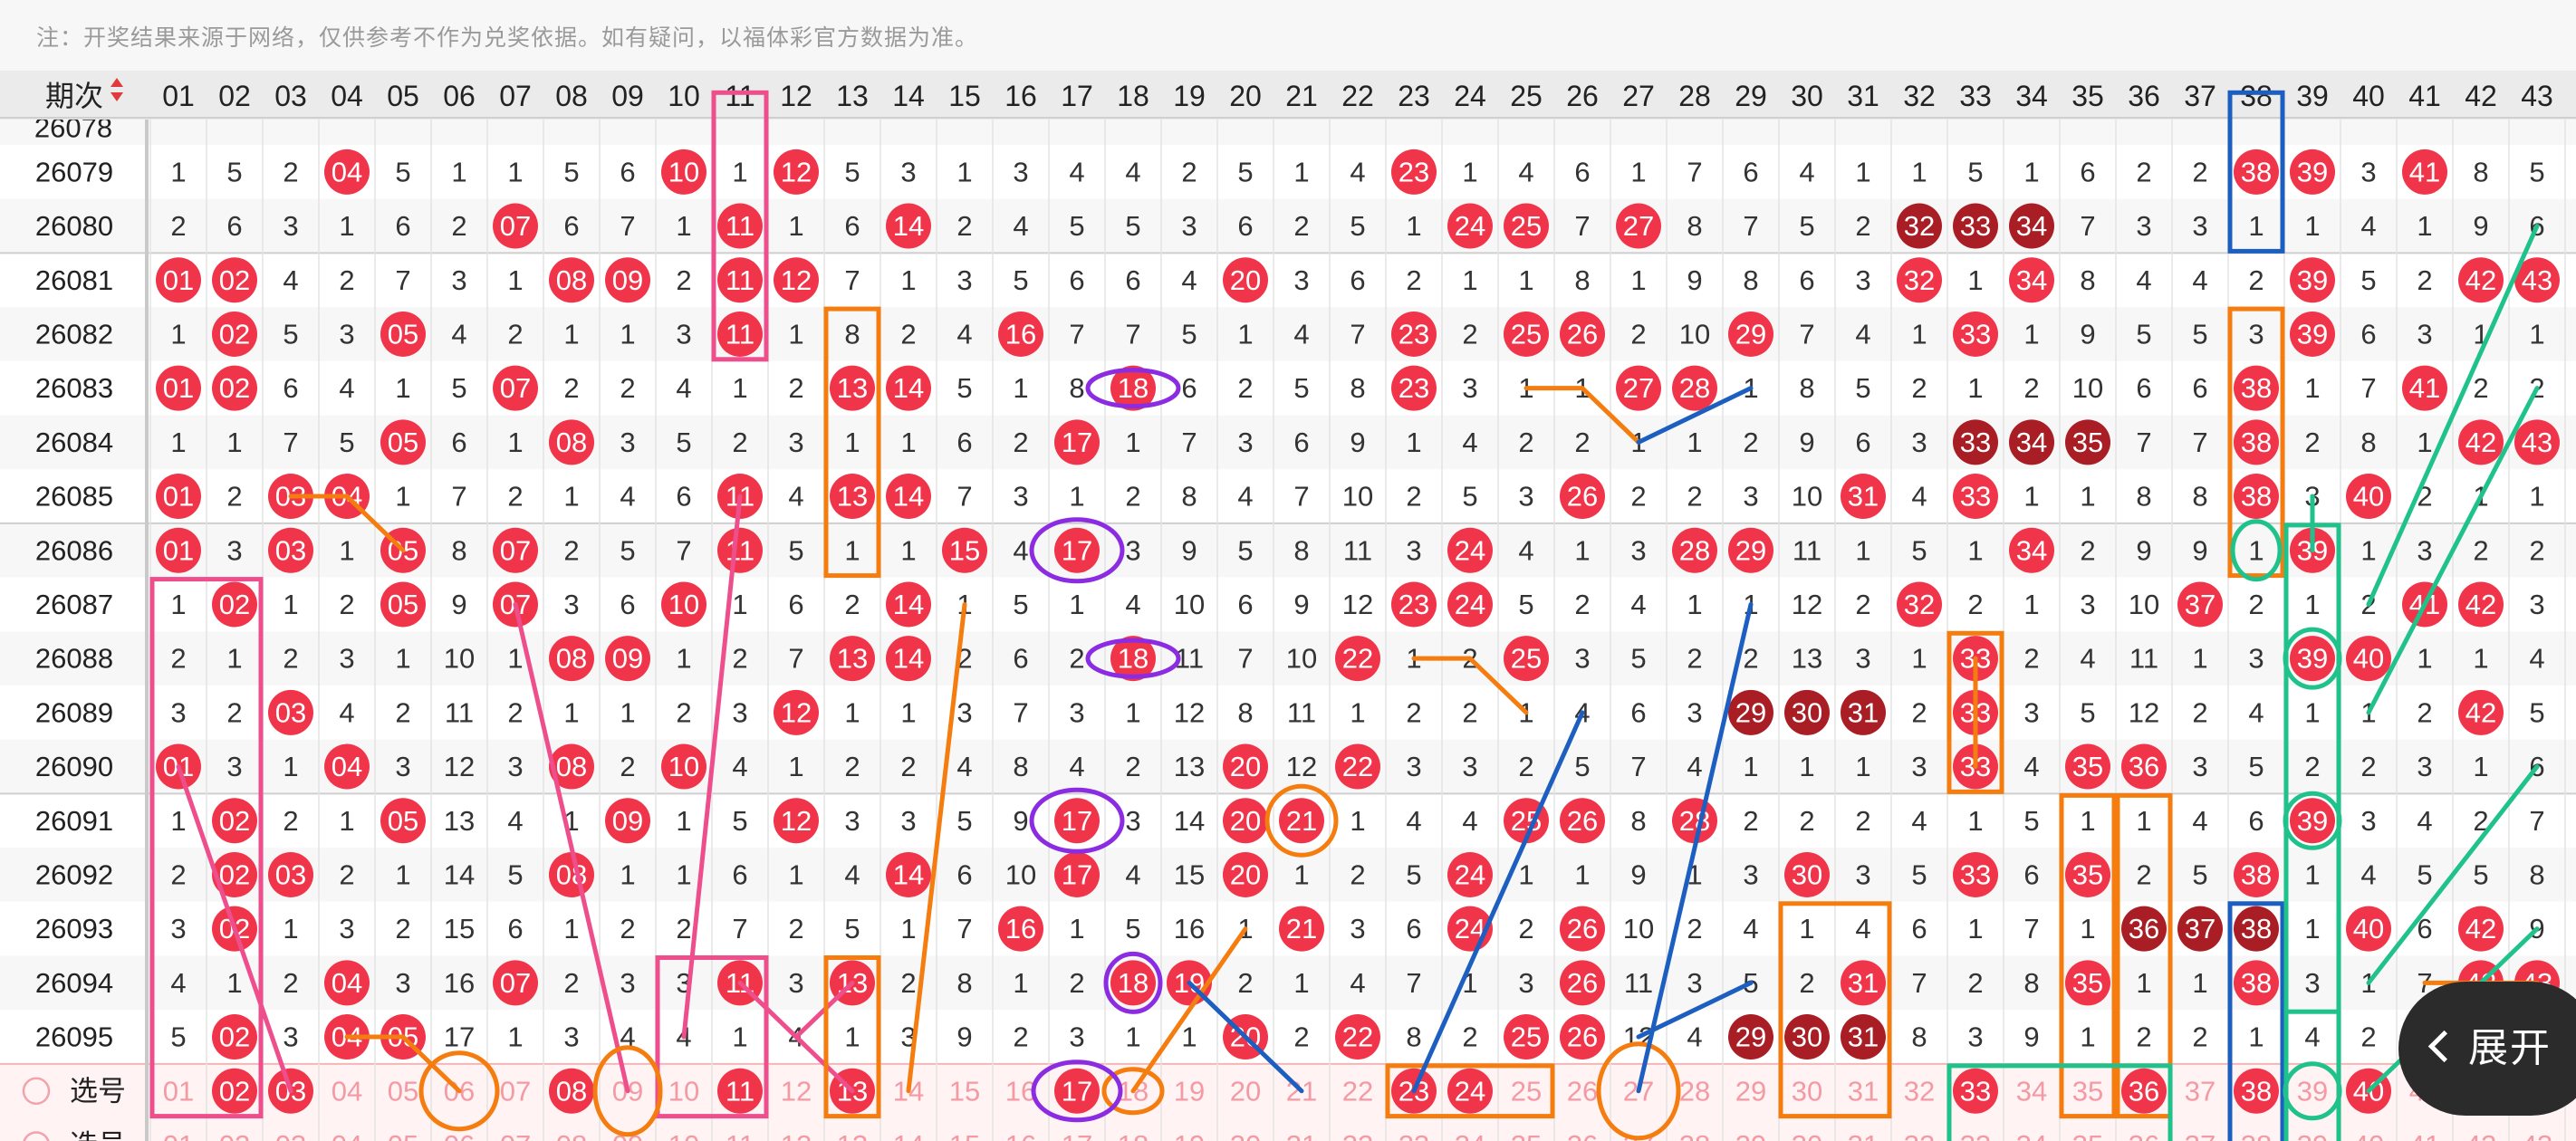 The width and height of the screenshot is (2576, 1141). I want to click on select-number: 13, so click(852, 1135).